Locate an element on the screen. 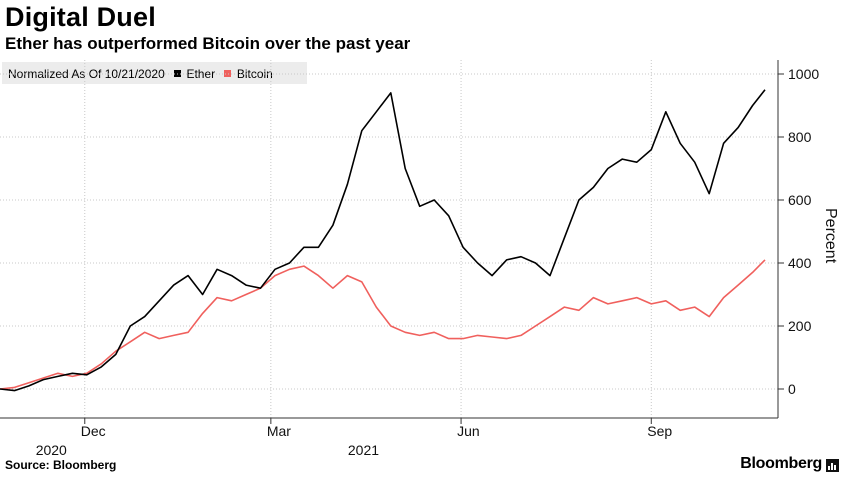 This screenshot has height=477, width=844. ytick-label-800: 800 is located at coordinates (800, 137).